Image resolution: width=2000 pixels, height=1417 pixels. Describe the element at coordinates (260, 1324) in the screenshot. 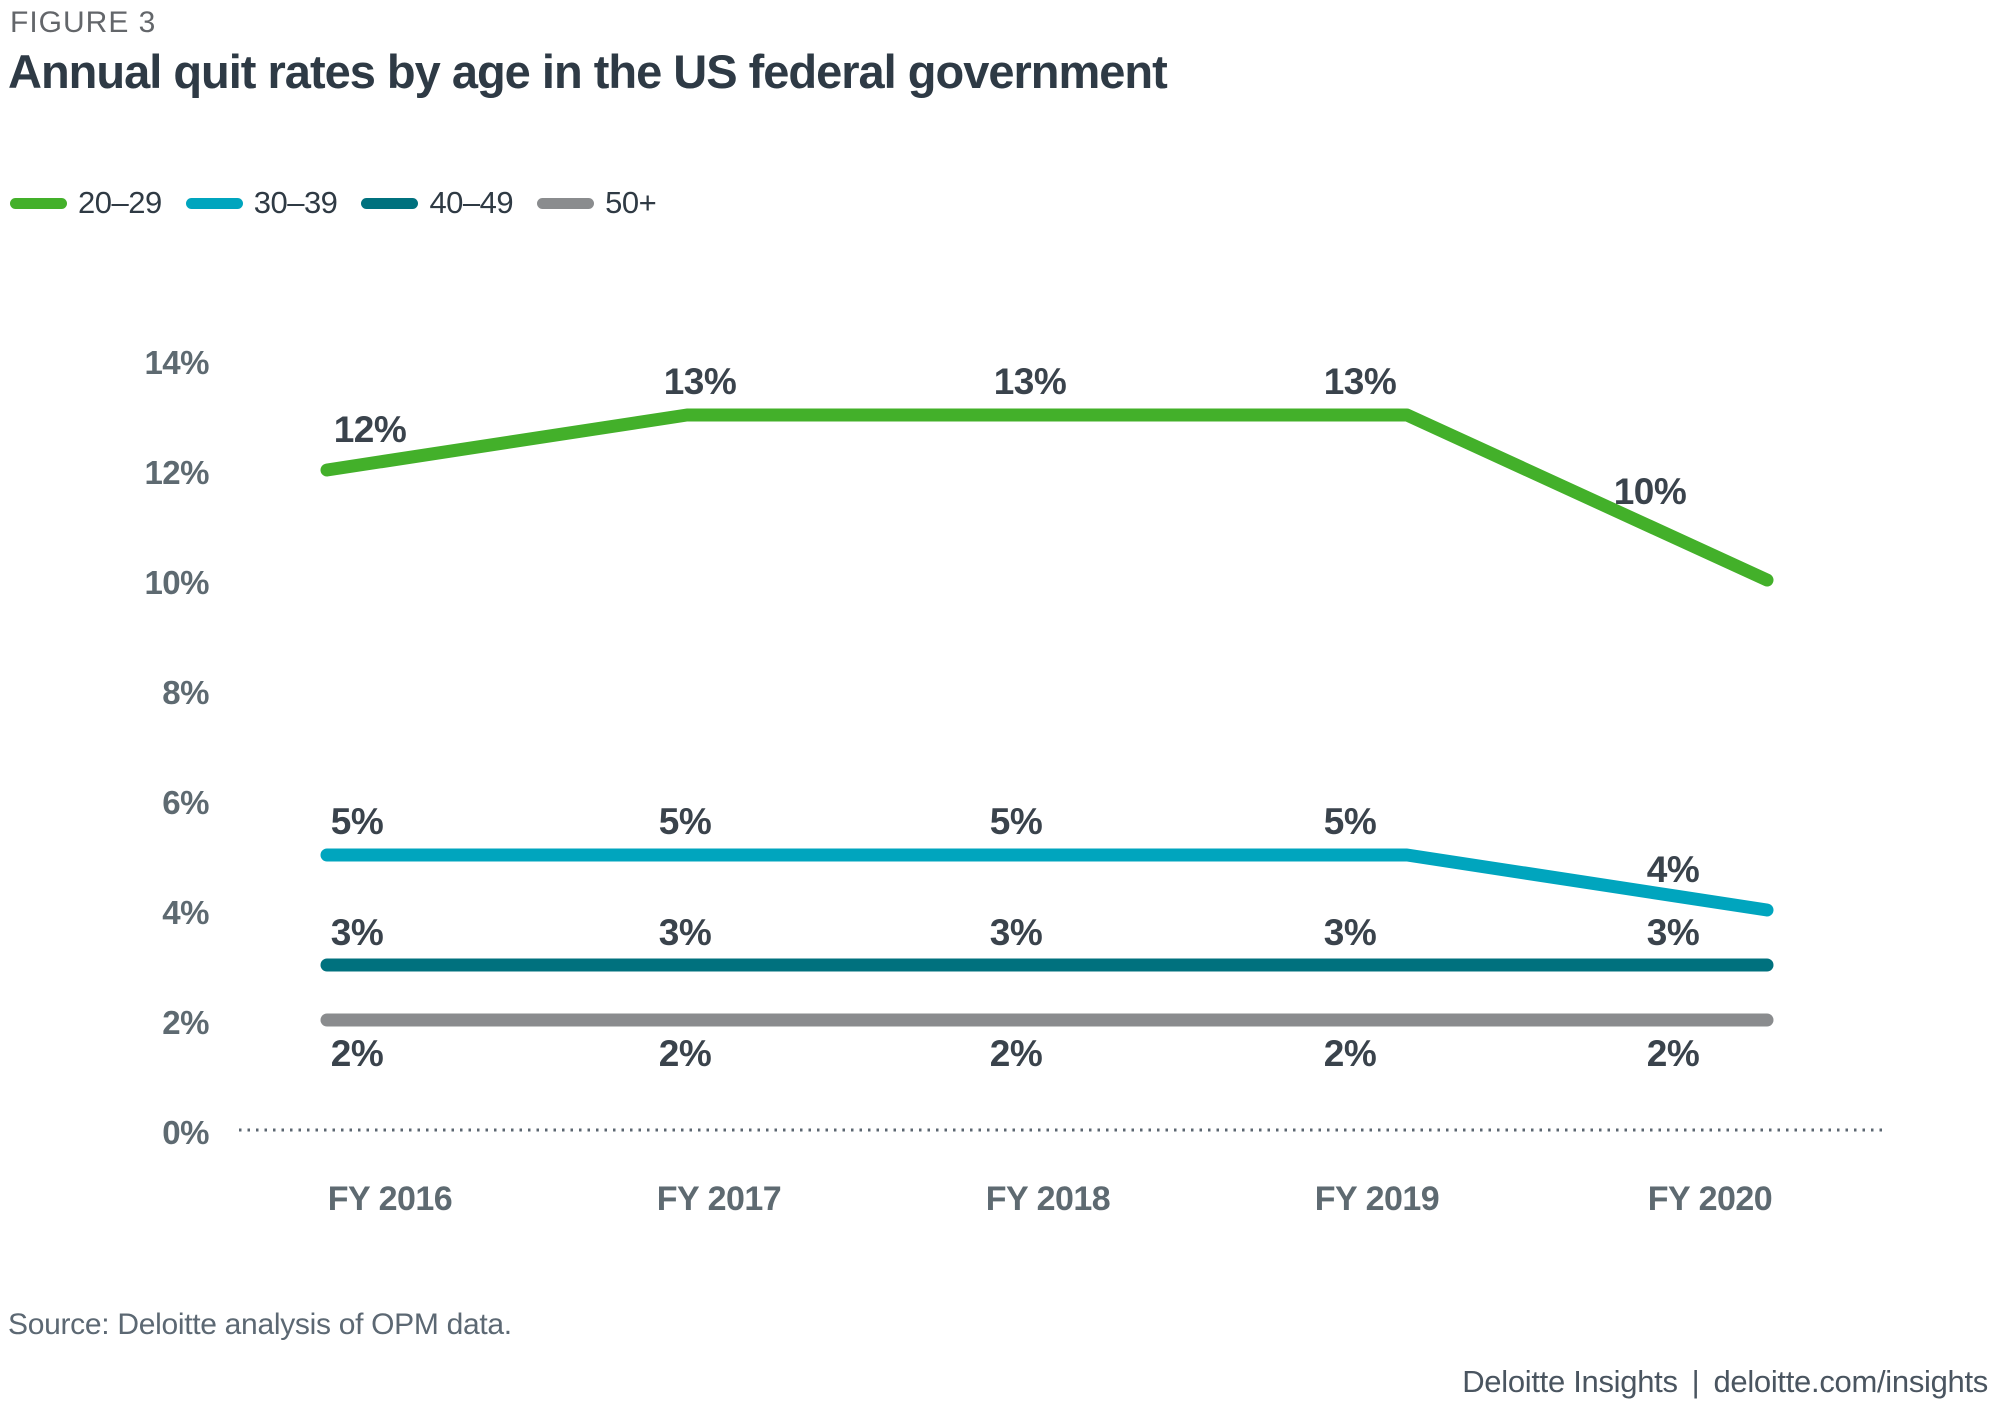

I see `source-note: Source: Deloitte analysis of OPM data.` at that location.